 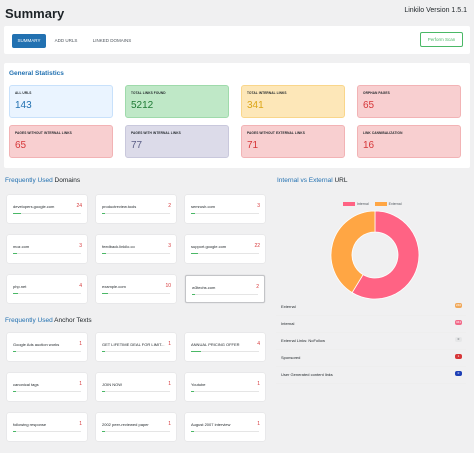 What do you see at coordinates (30, 424) in the screenshot?
I see `anchor-text: following response` at bounding box center [30, 424].